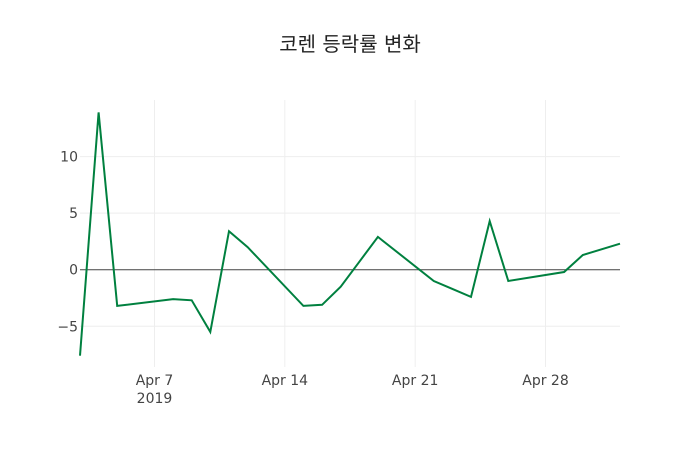  I want to click on x-axis-tick-labels: Apr 7 2019 Apr 14 Apr 21 Apr 28, so click(352, 390).